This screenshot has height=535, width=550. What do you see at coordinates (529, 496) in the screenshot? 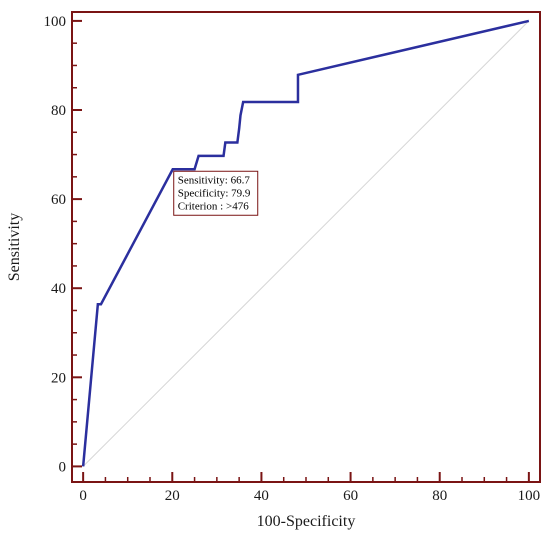
I see `x-tick-label: 100` at bounding box center [529, 496].